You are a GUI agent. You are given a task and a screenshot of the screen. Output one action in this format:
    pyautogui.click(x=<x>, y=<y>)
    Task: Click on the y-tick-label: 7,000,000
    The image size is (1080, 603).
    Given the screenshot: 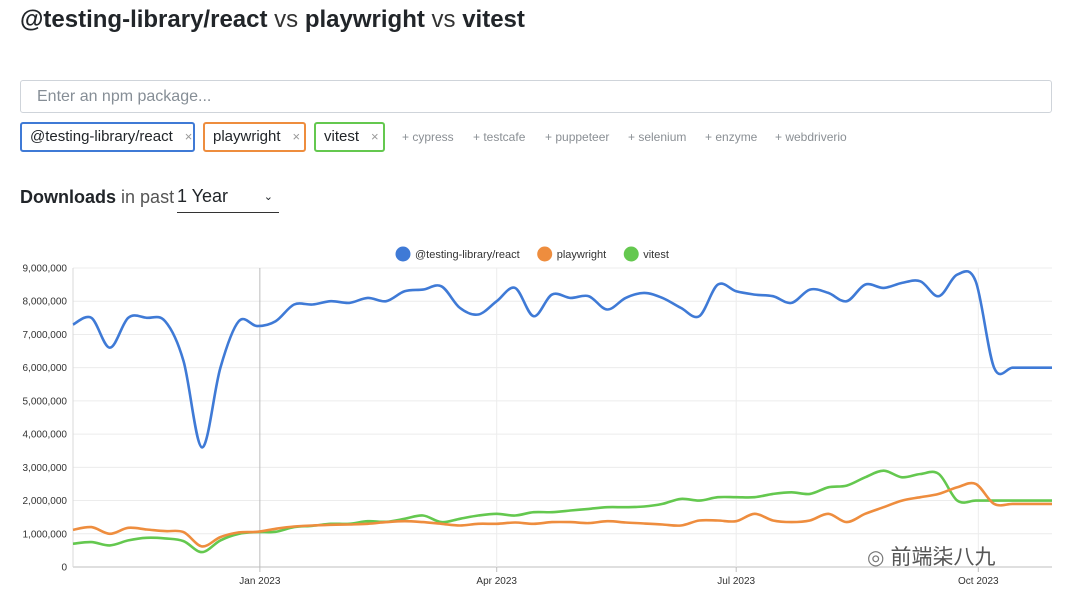 What is the action you would take?
    pyautogui.click(x=45, y=335)
    